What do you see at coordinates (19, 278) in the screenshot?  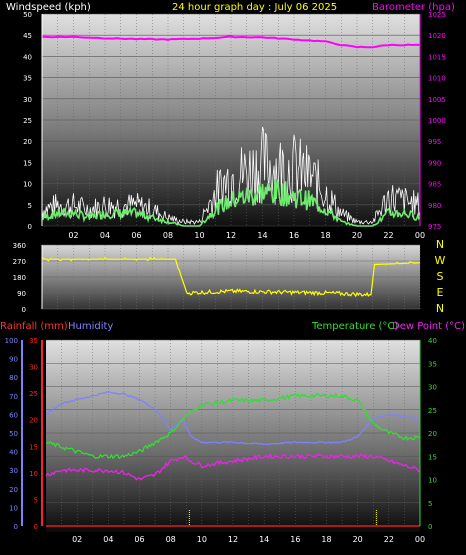 I see `y-tick-label: 180` at bounding box center [19, 278].